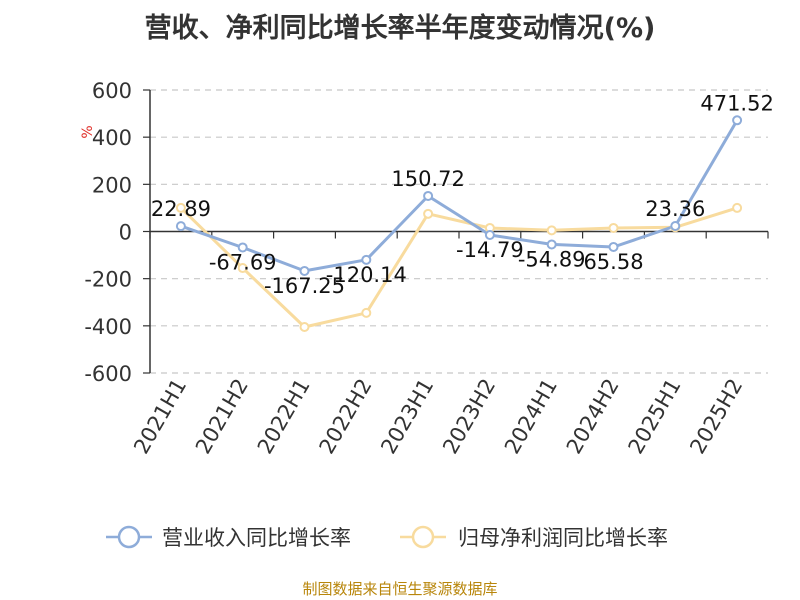  I want to click on x-tick-label: 2024H2, so click(593, 417).